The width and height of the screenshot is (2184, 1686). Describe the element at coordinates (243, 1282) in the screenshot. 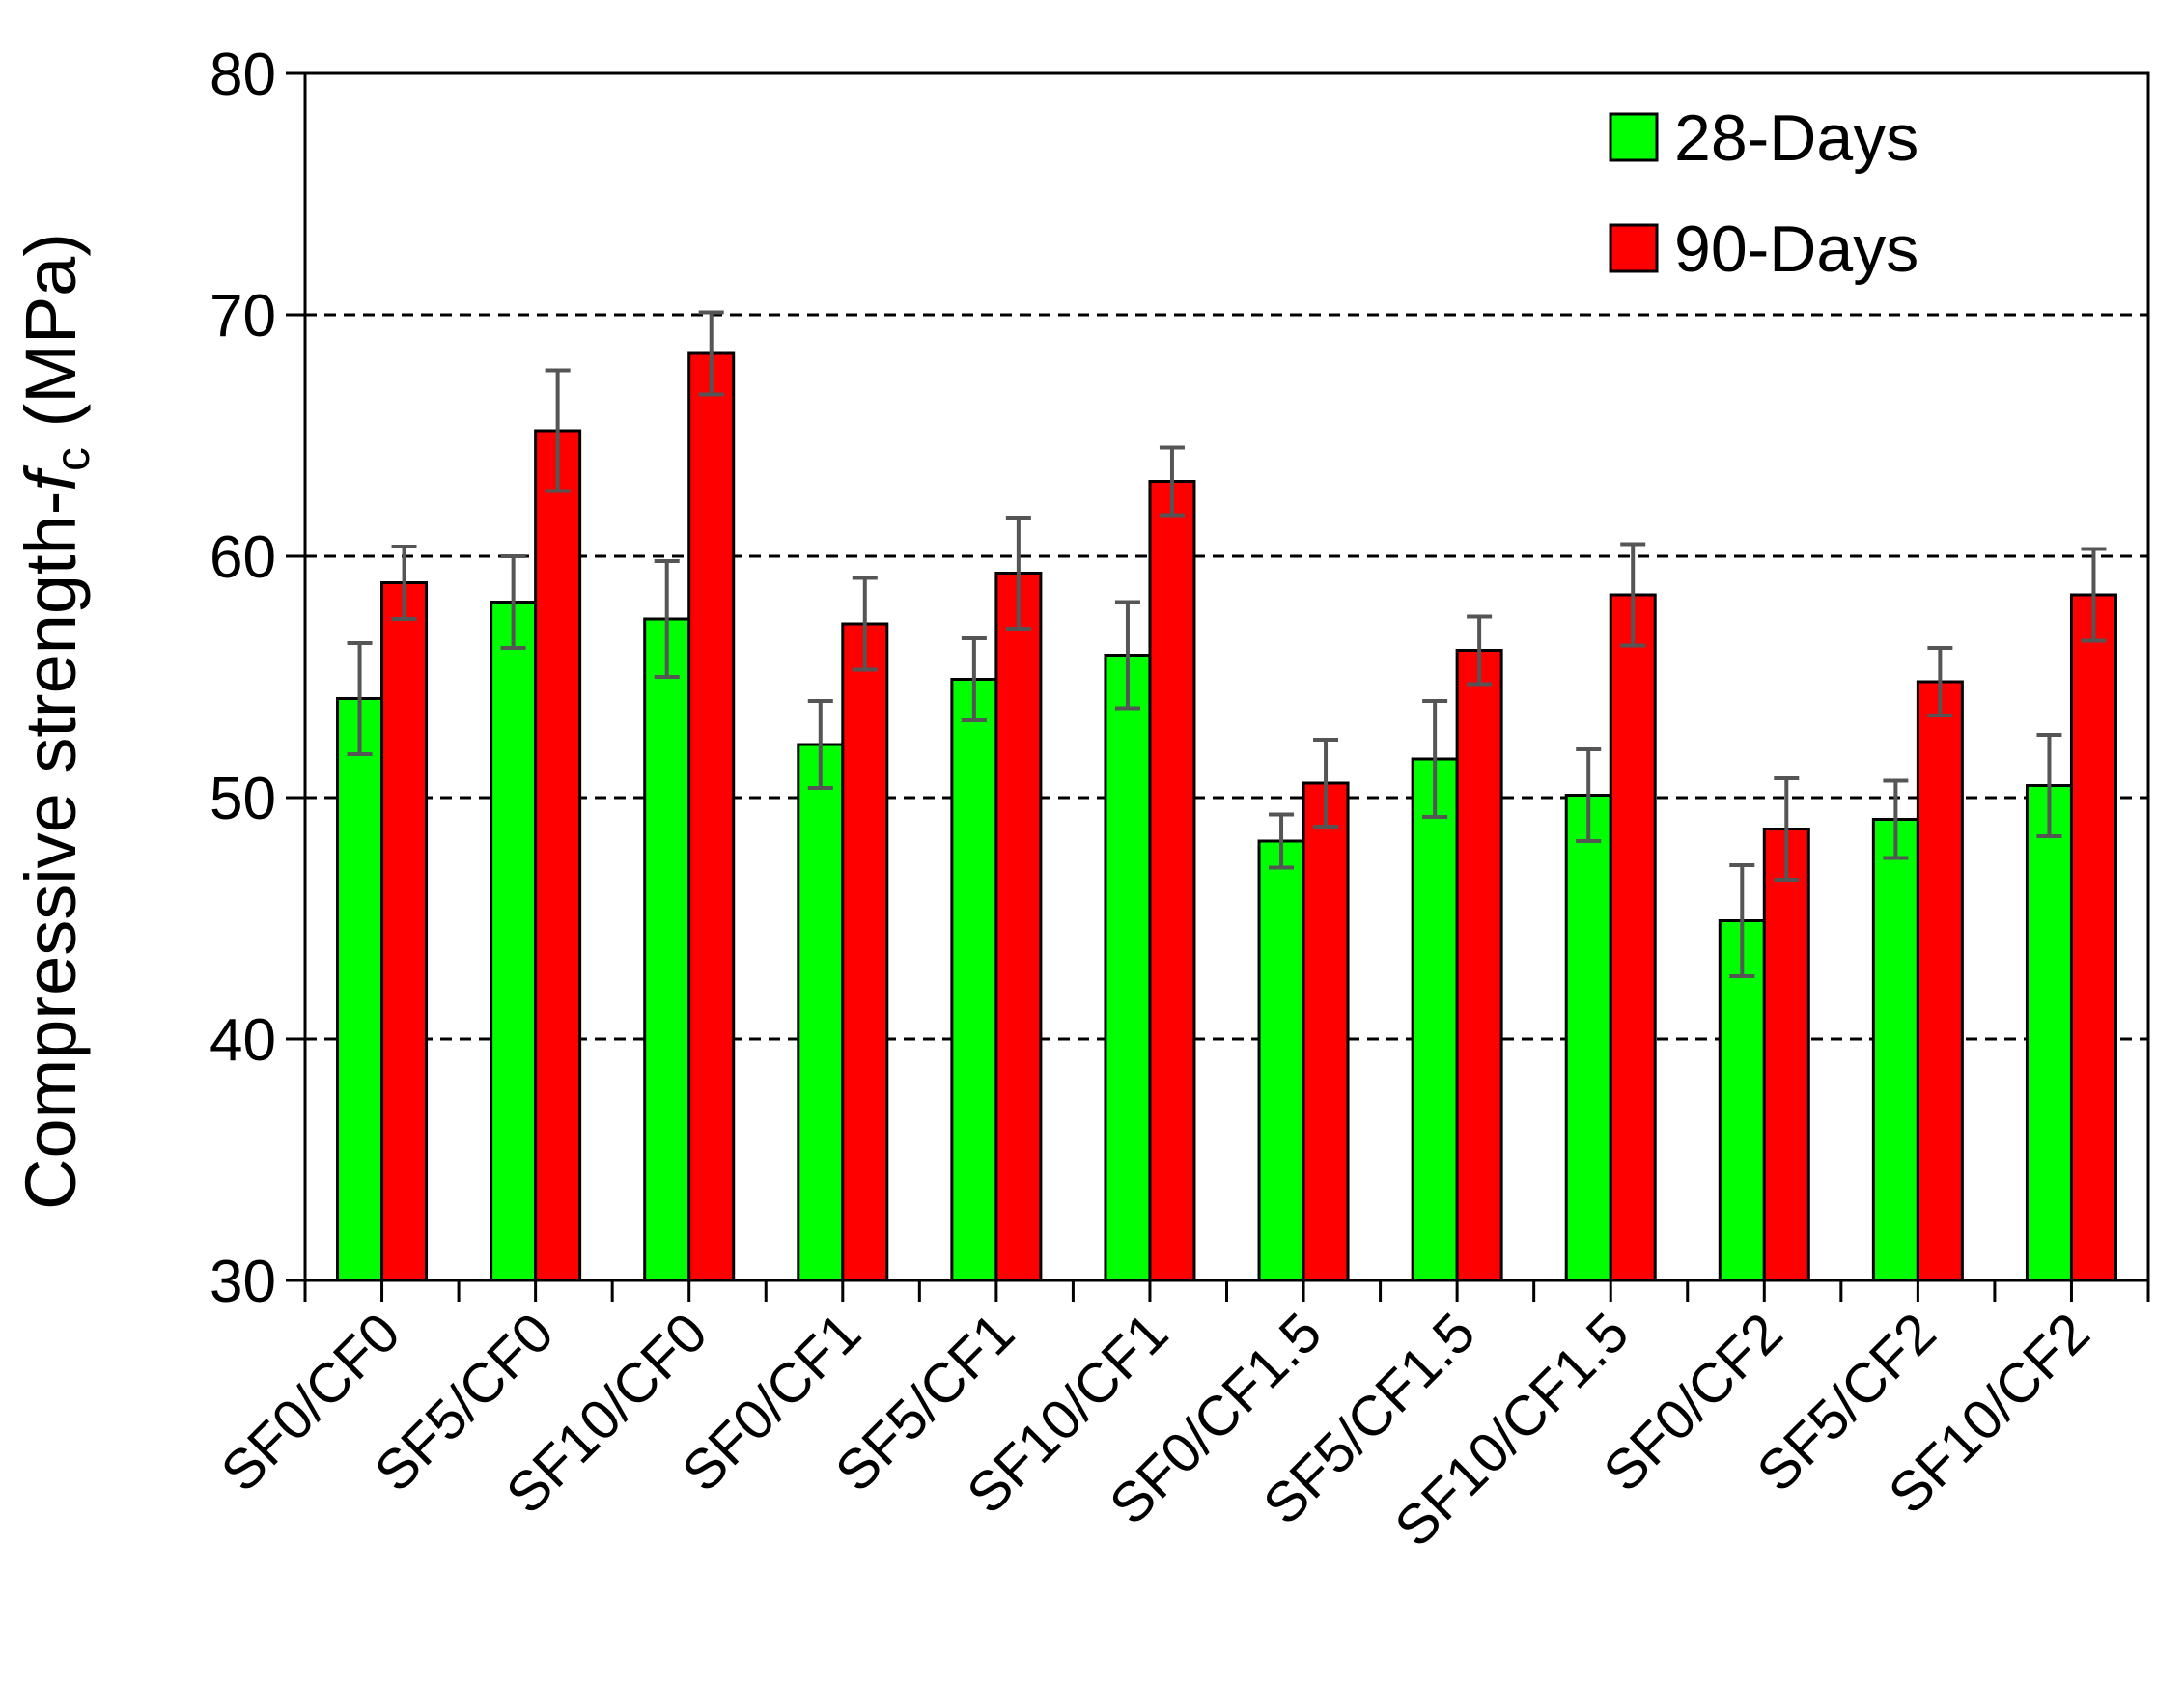

I see `y-tick-label: 30` at that location.